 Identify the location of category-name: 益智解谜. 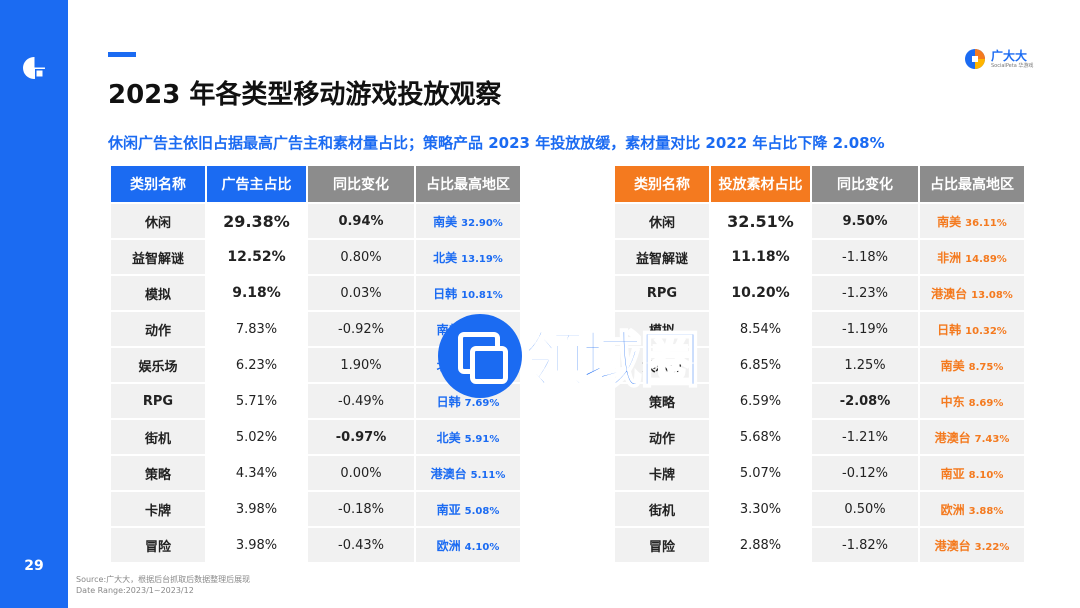
(158, 257).